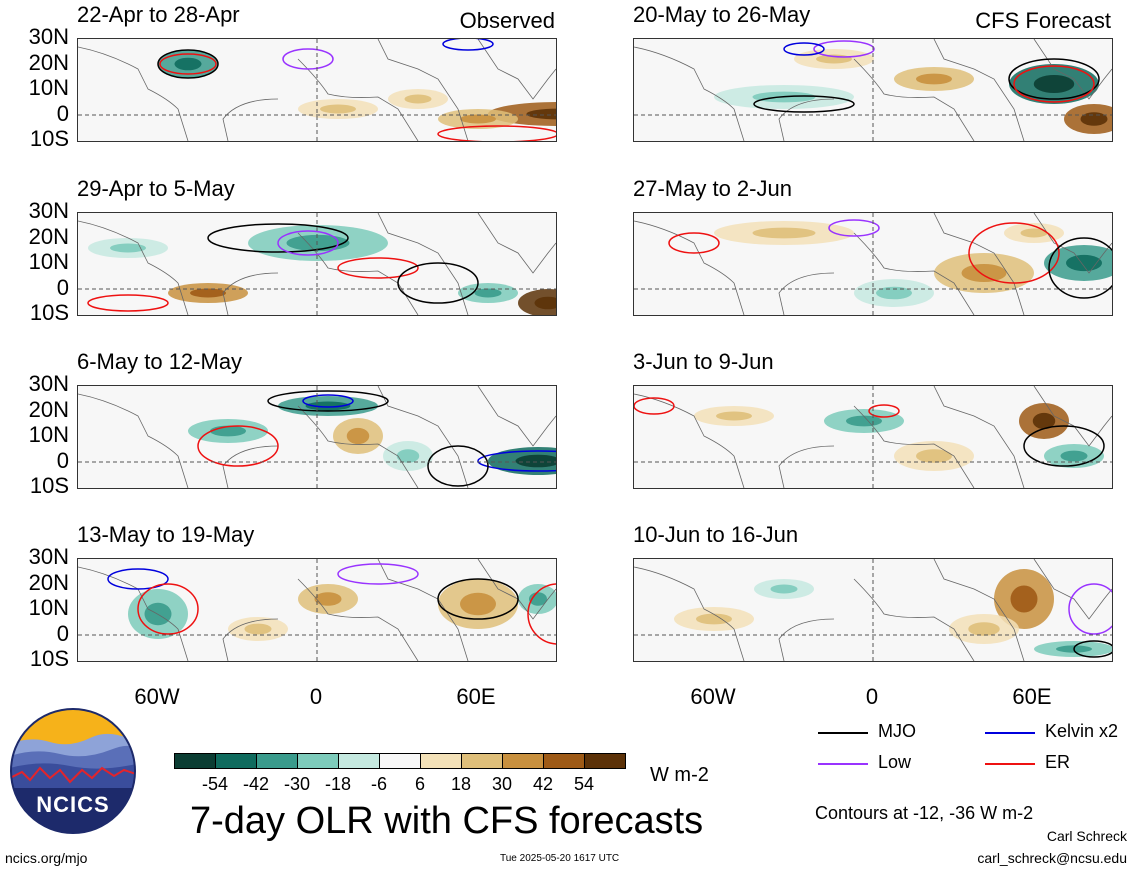 This screenshot has width=1135, height=872. What do you see at coordinates (160, 361) in the screenshot?
I see `panel-title: 6-May to 12-May` at bounding box center [160, 361].